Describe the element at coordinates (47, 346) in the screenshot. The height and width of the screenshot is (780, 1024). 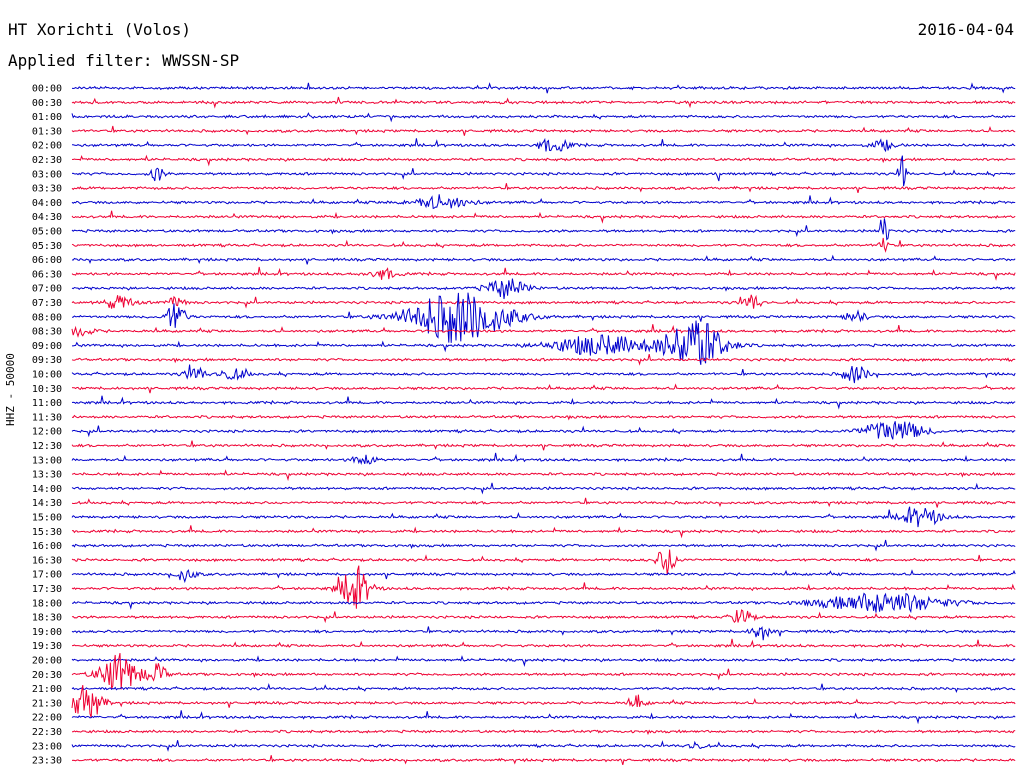
I see `row-tick-label: 09:00` at that location.